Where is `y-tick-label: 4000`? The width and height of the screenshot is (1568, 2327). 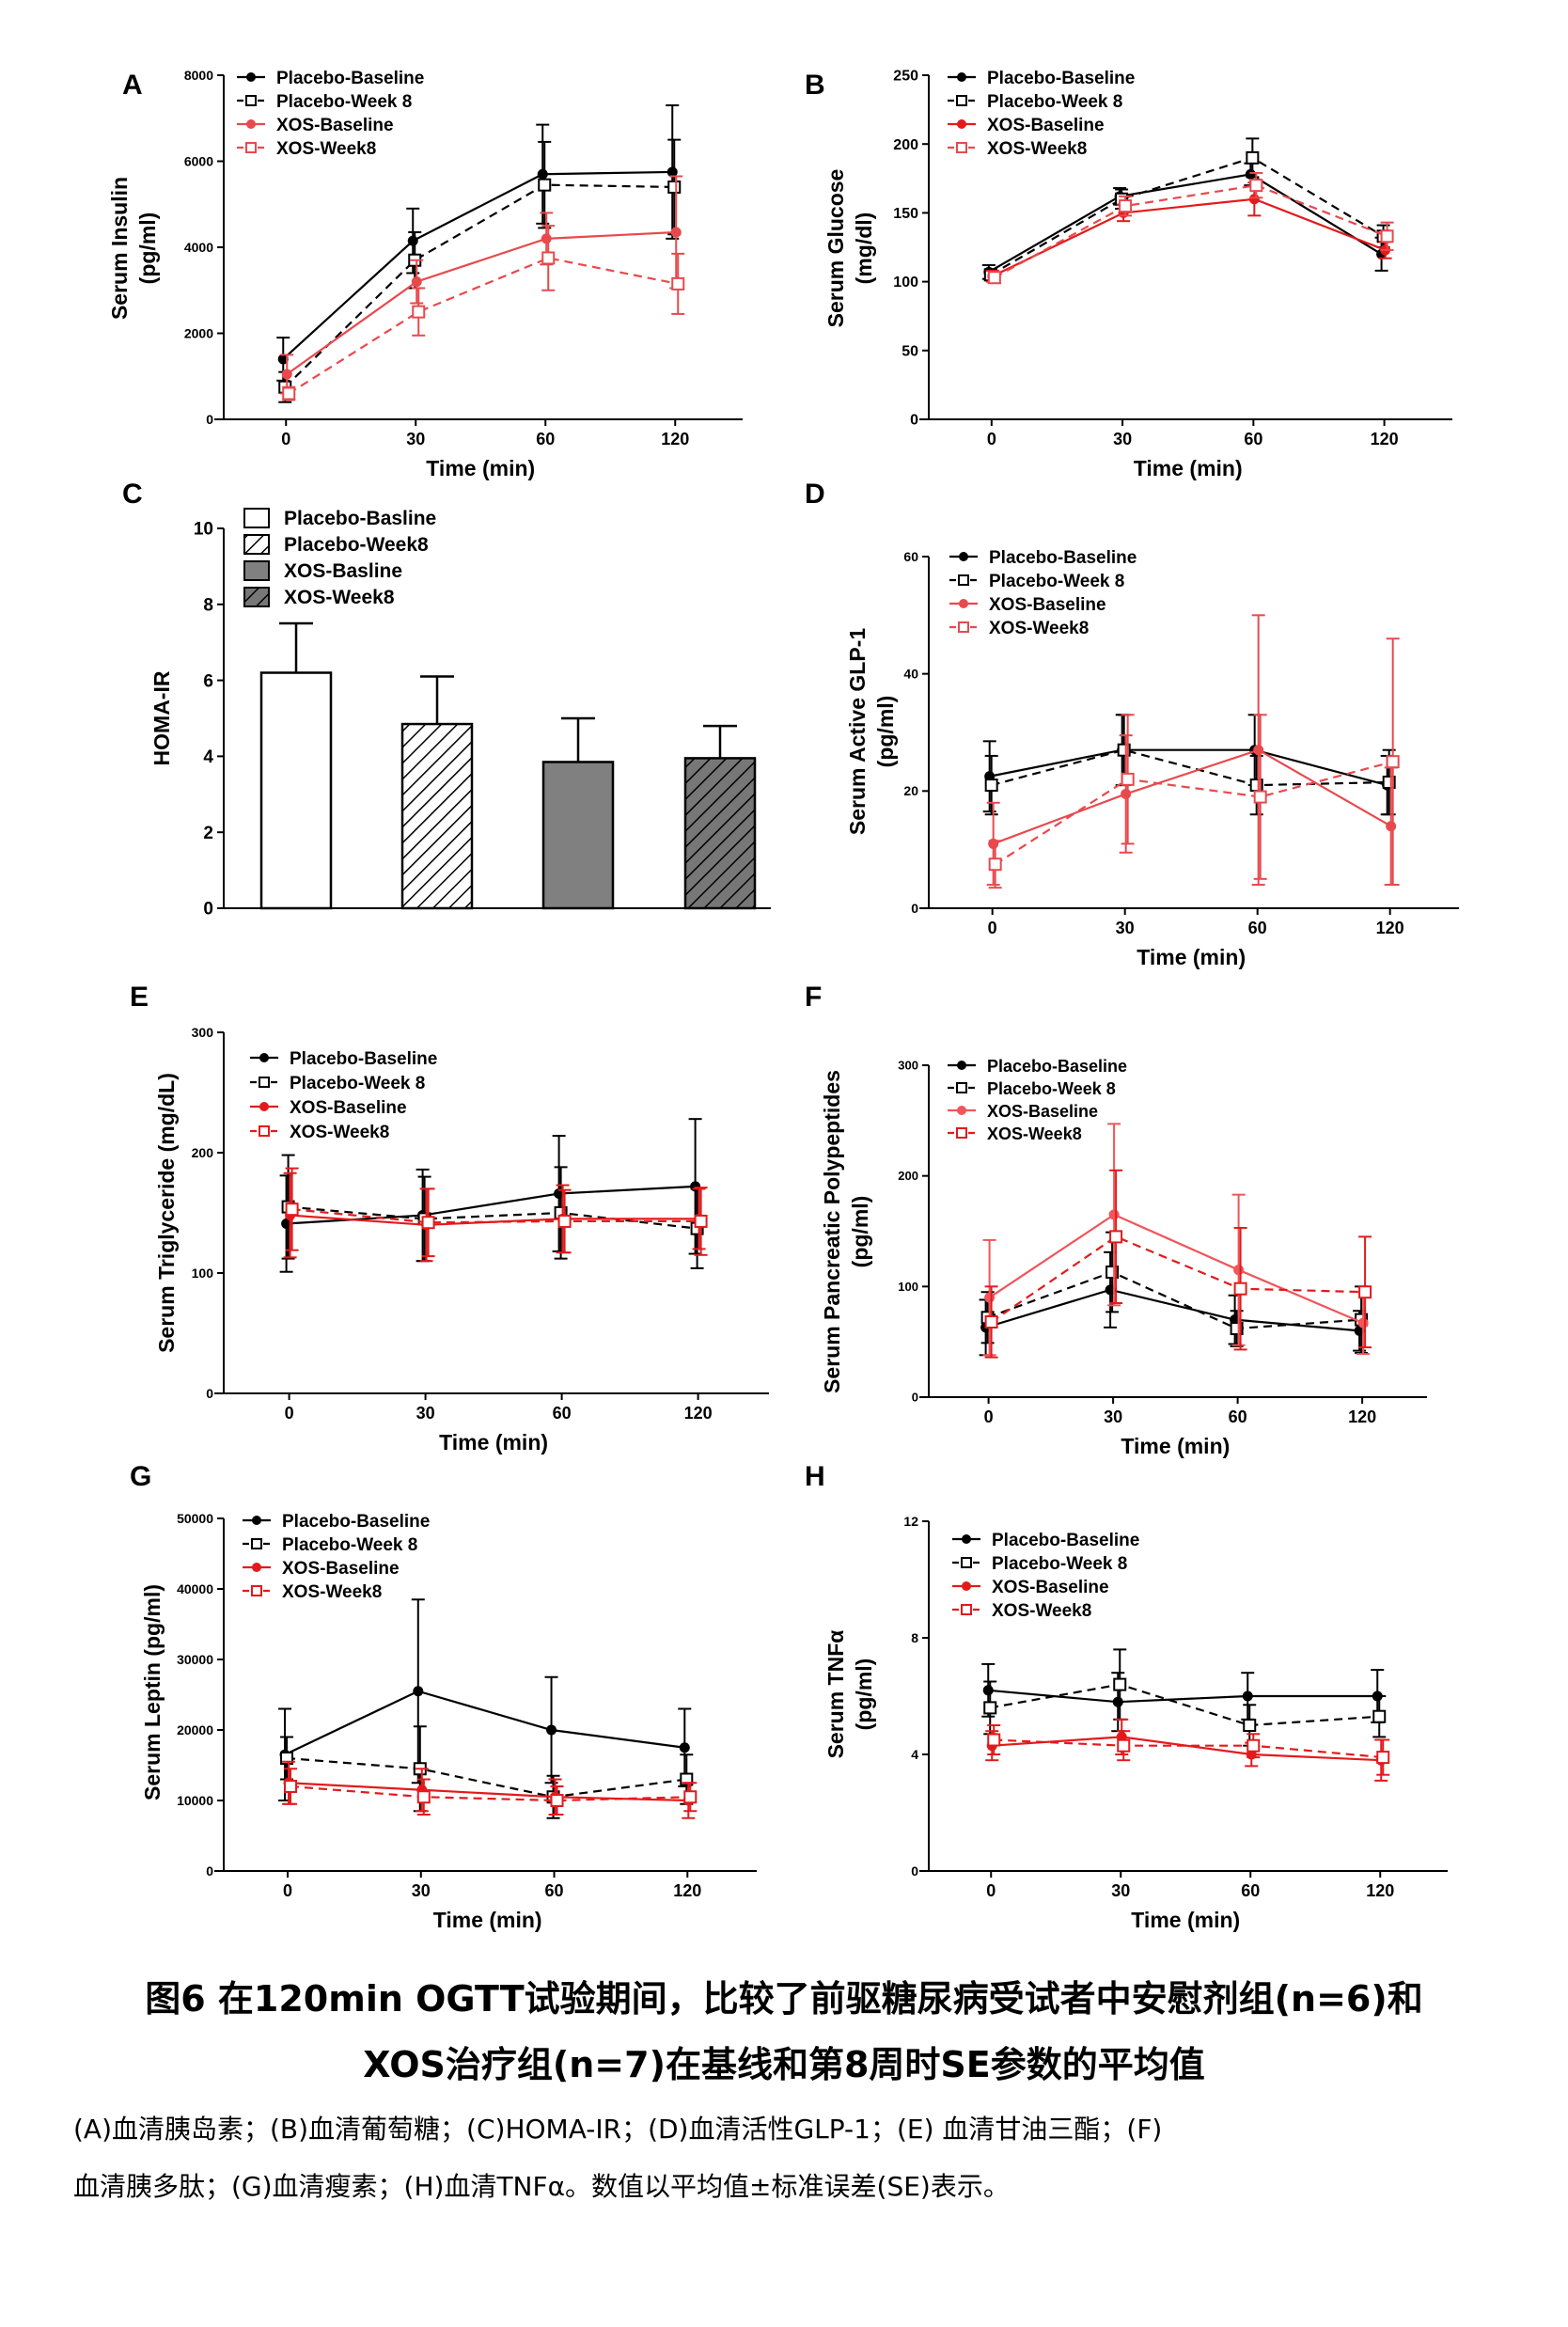 y-tick-label: 4000 is located at coordinates (198, 247).